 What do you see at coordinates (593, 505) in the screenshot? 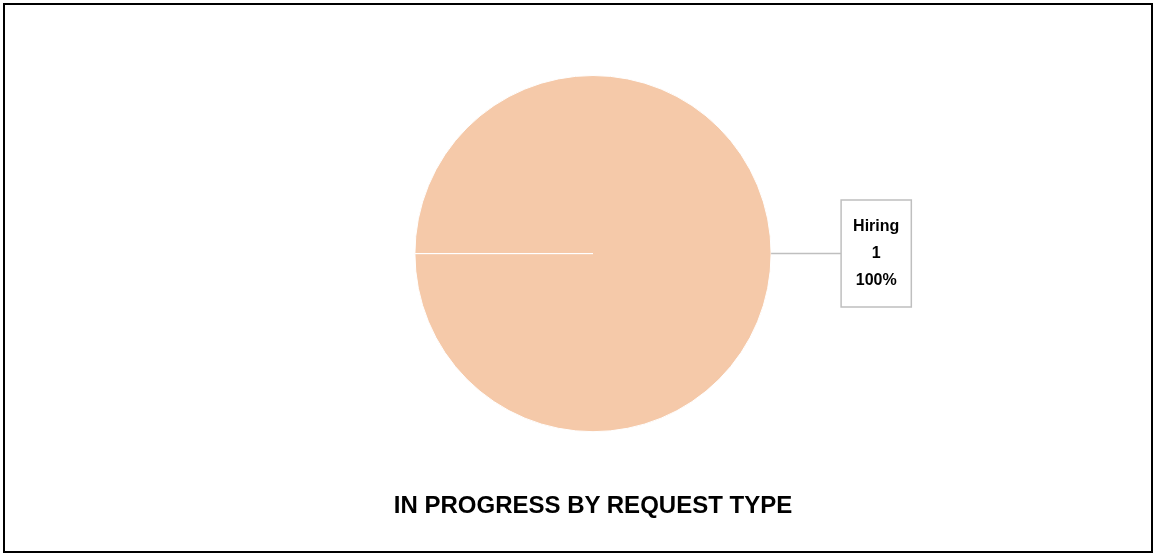
I see `text: IN PROGRESS BY REQUEST TYPE` at bounding box center [593, 505].